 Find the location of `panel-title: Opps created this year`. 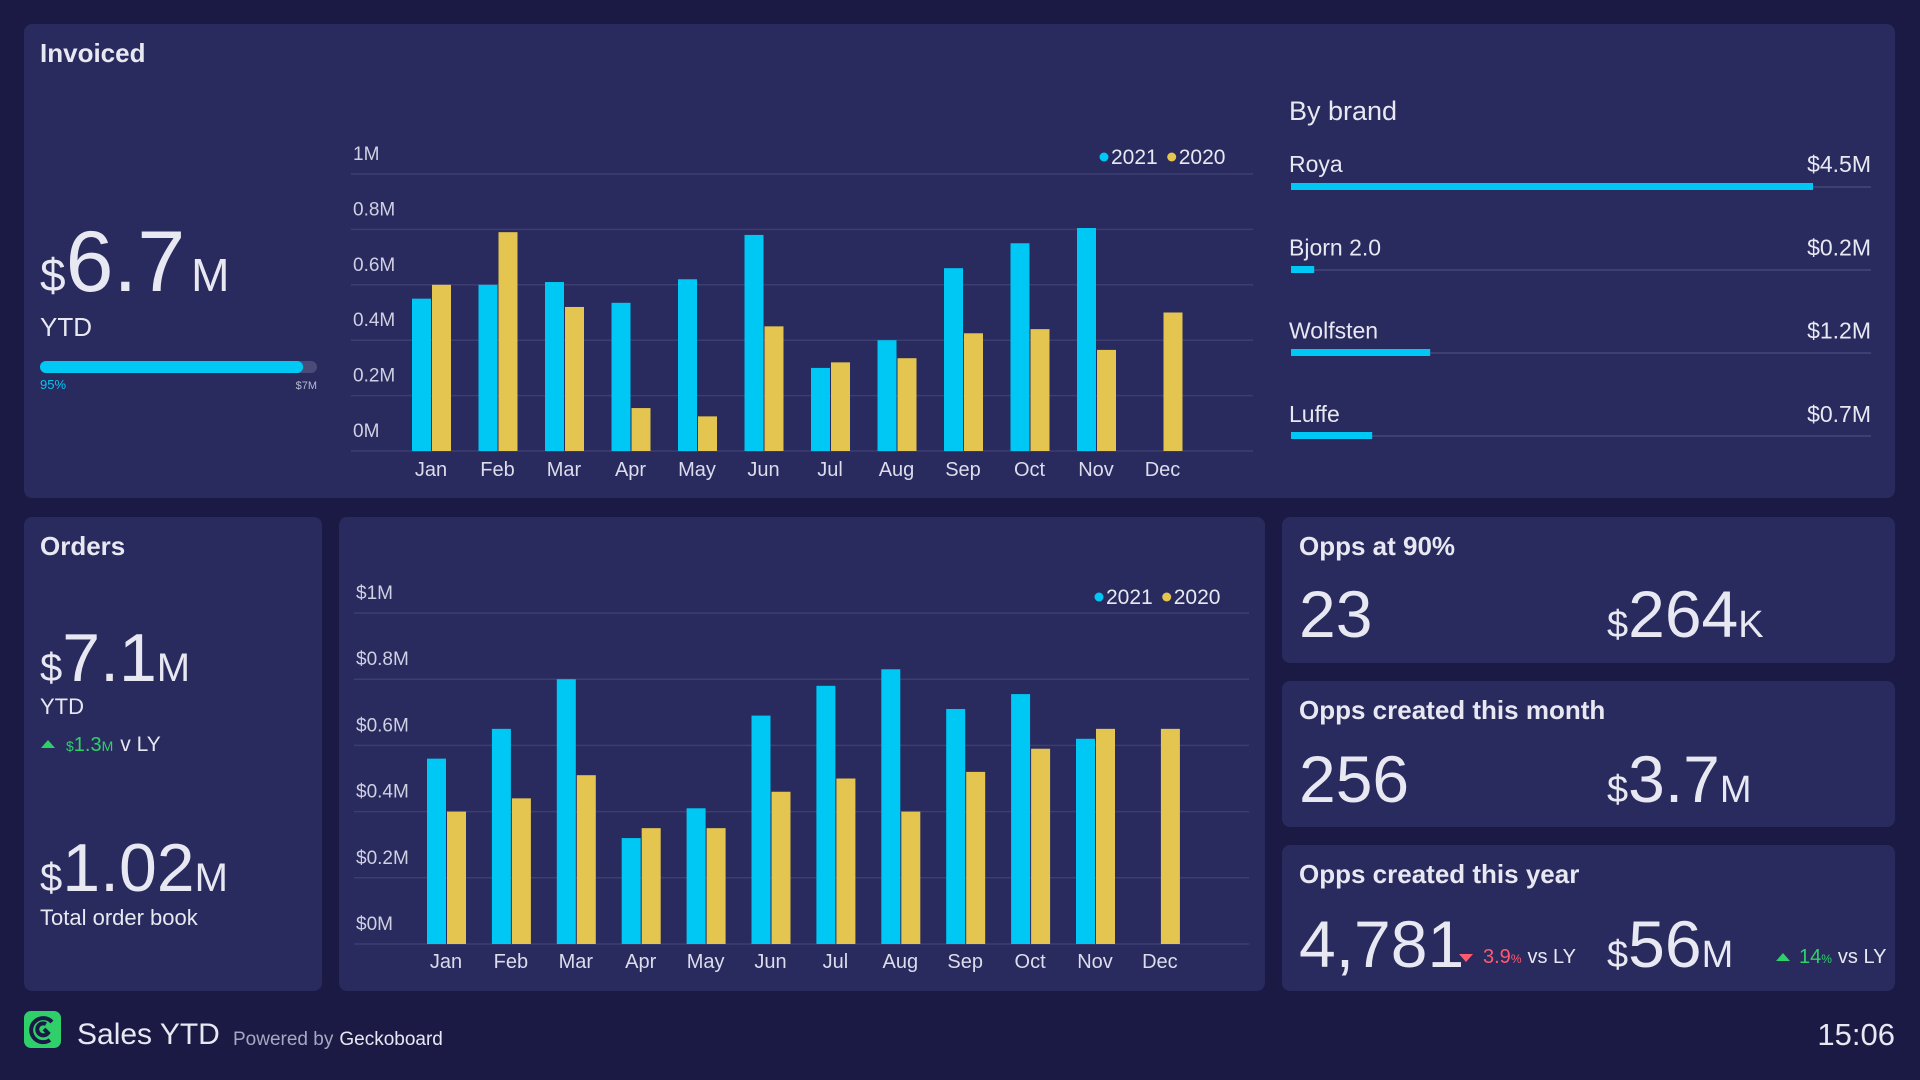

panel-title: Opps created this year is located at coordinates (1439, 874).